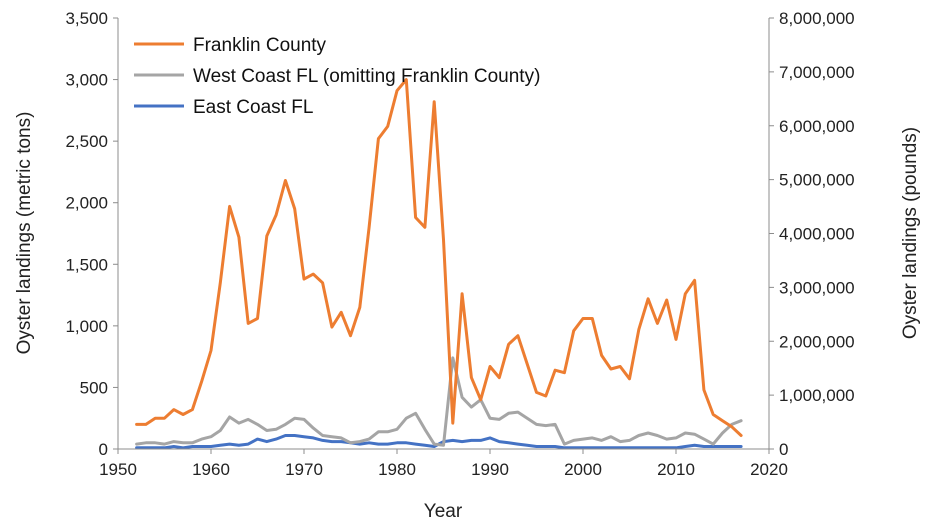 This screenshot has height=525, width=927. What do you see at coordinates (583, 469) in the screenshot?
I see `x-tick-label: 2000` at bounding box center [583, 469].